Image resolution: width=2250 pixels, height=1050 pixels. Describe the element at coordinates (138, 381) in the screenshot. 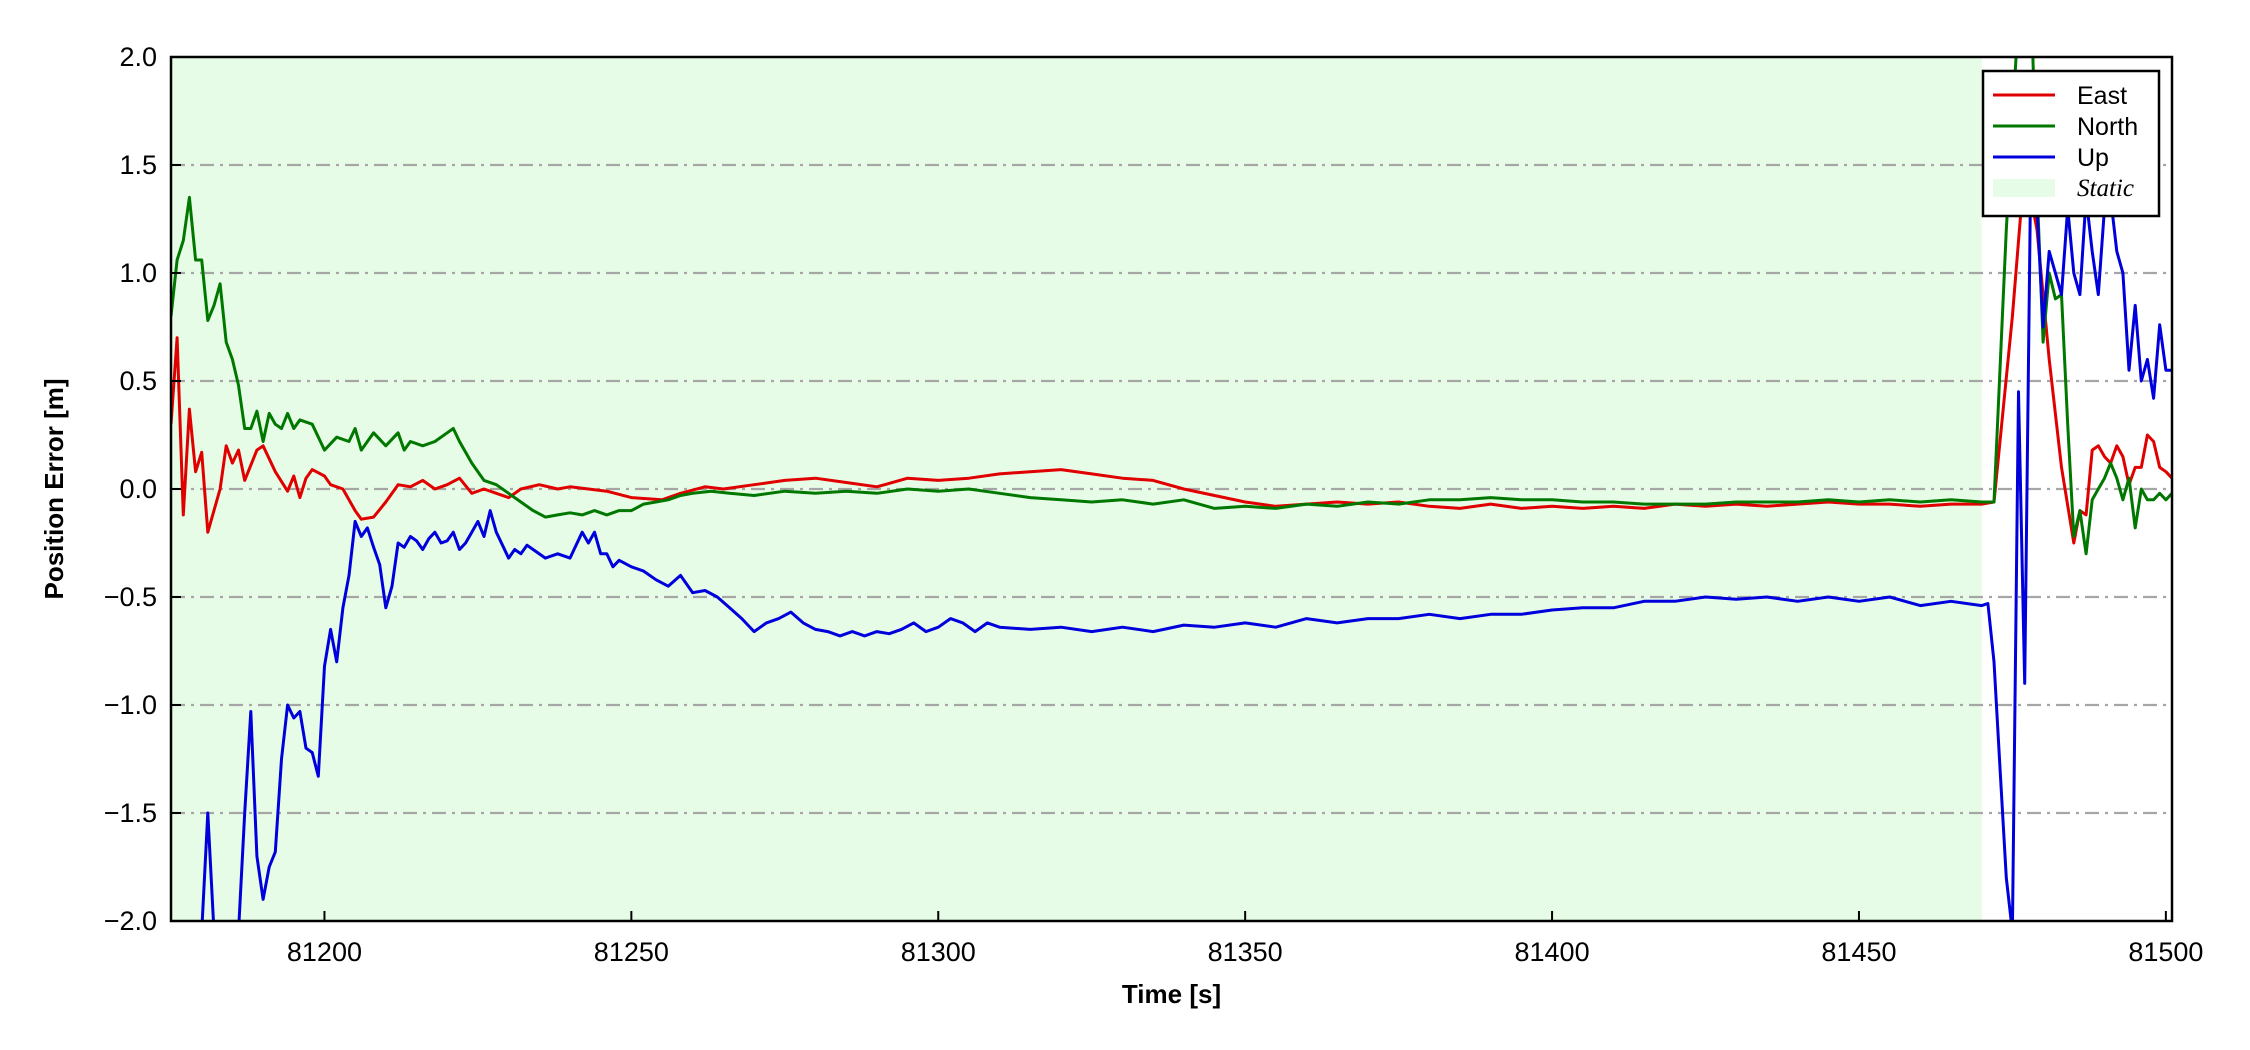

I see `y-tick-label: 0.5` at that location.